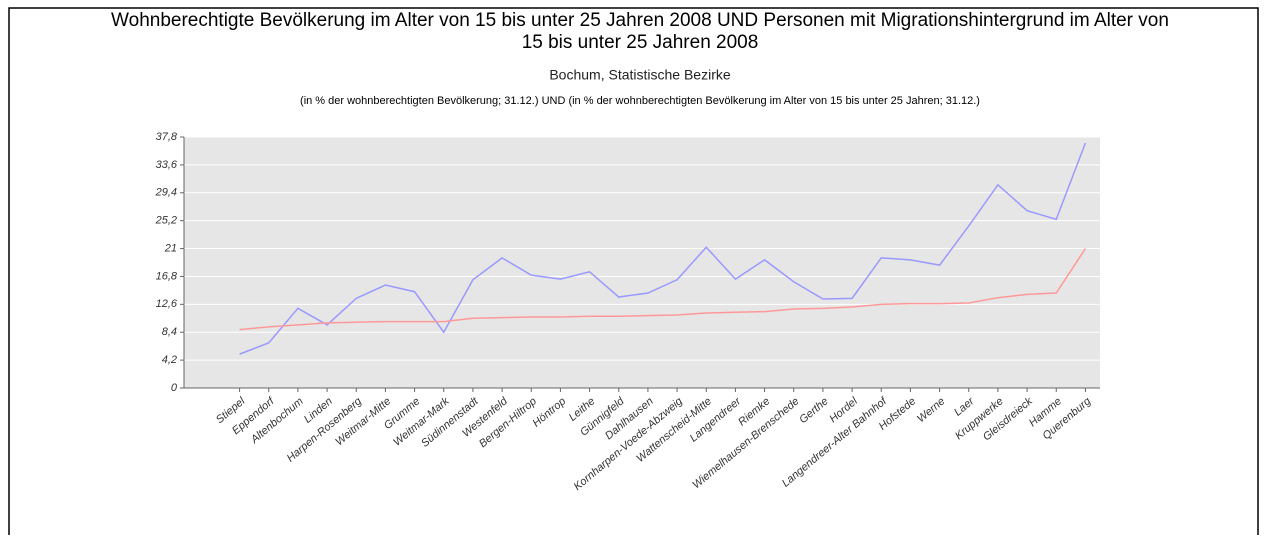 The image size is (1266, 540). I want to click on y-tick-label: 29,4, so click(166, 193).